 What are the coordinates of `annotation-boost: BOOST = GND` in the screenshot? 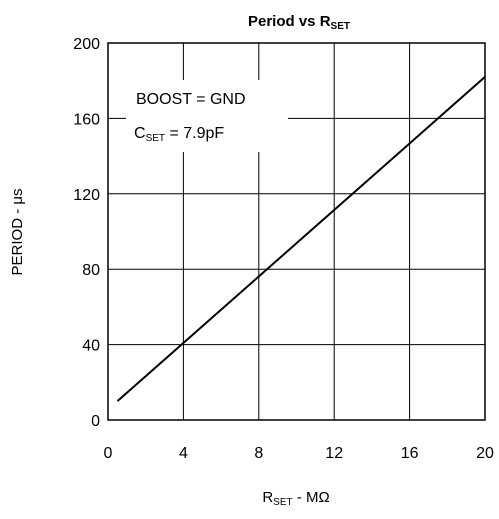 It's located at (191, 99).